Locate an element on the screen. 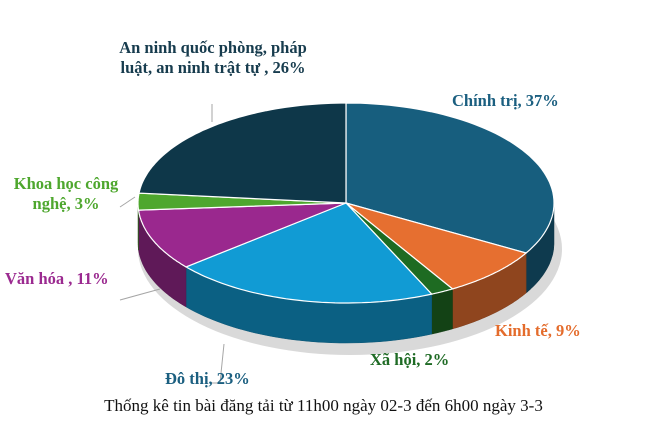 The height and width of the screenshot is (430, 647). label-do-thi: Đô thị, 23% is located at coordinates (207, 378).